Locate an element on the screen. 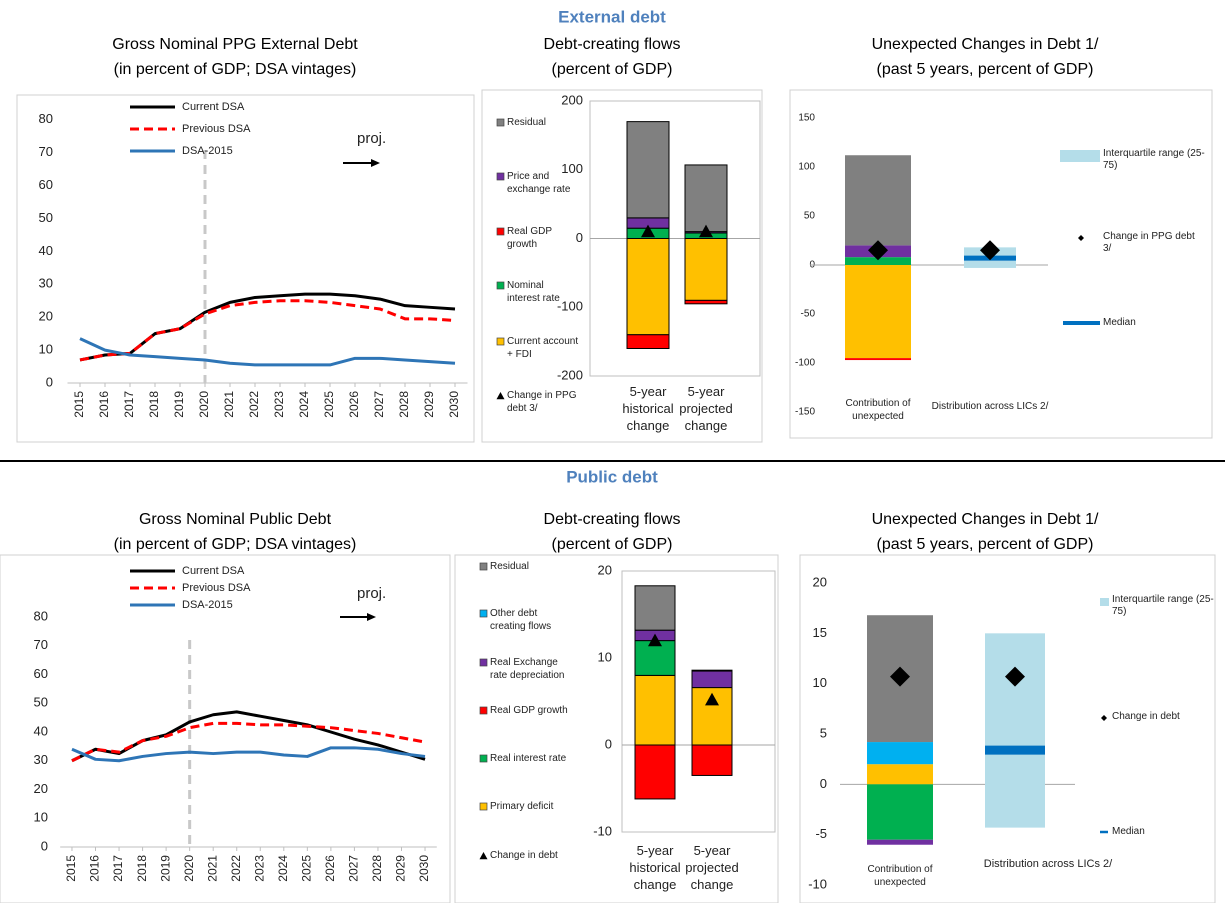 This screenshot has height=903, width=1225. chart-subtitle: (in percent of GDP; DSA vintages) is located at coordinates (235, 544).